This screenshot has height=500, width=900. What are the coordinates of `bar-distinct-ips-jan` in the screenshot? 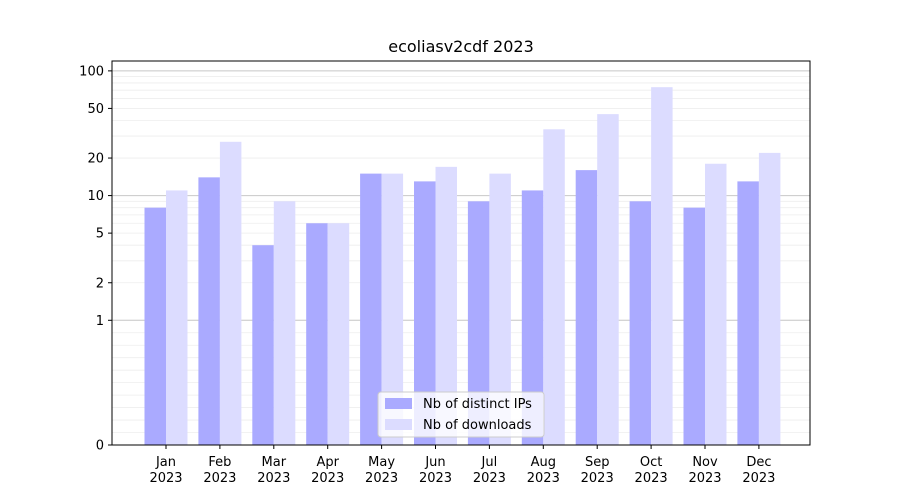 It's located at (155, 326).